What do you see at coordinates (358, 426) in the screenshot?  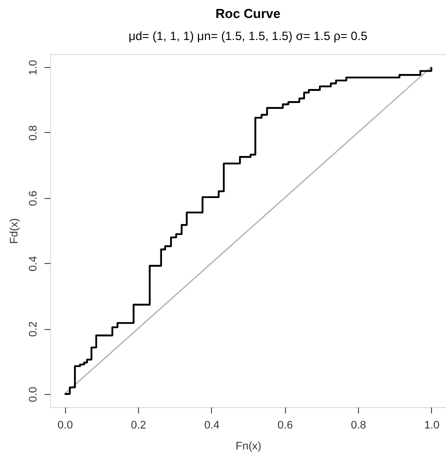 I see `x-tick-label: 0.8` at bounding box center [358, 426].